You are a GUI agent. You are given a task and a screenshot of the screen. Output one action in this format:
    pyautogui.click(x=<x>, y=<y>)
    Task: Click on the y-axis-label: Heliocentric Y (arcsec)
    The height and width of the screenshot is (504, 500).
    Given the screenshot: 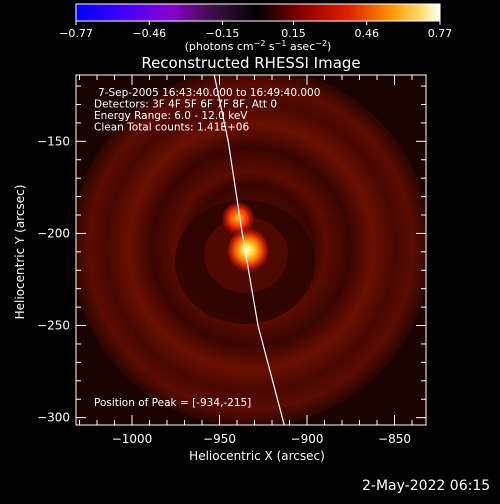 What is the action you would take?
    pyautogui.click(x=20, y=252)
    